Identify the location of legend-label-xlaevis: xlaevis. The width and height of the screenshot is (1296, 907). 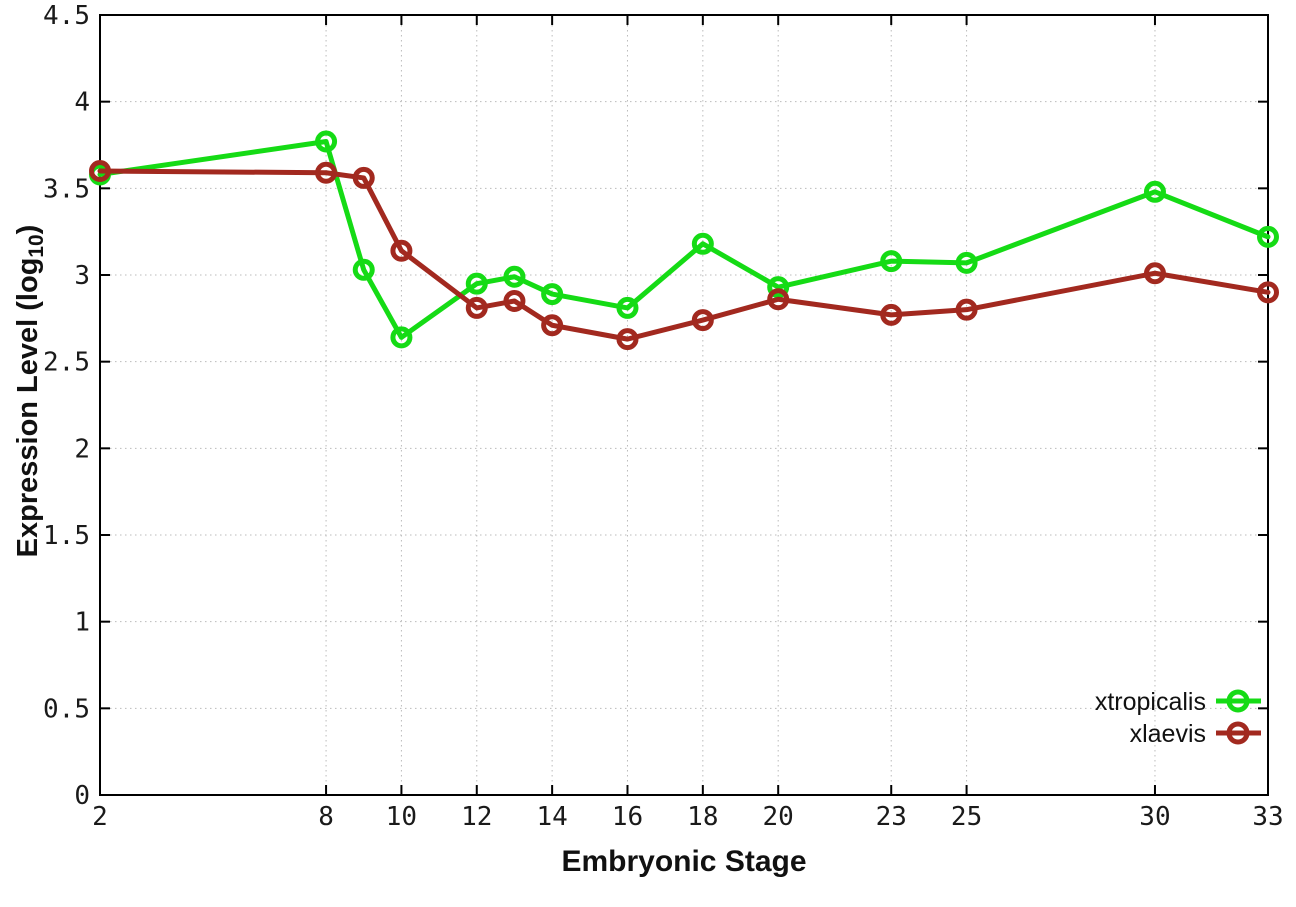
(1168, 734).